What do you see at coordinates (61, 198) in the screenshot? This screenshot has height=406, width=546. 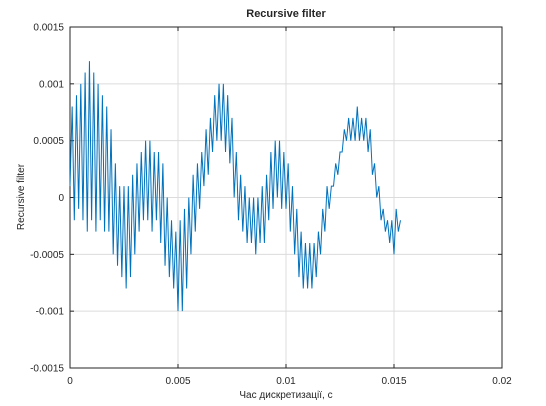 I see `y-tick-label: 0` at bounding box center [61, 198].